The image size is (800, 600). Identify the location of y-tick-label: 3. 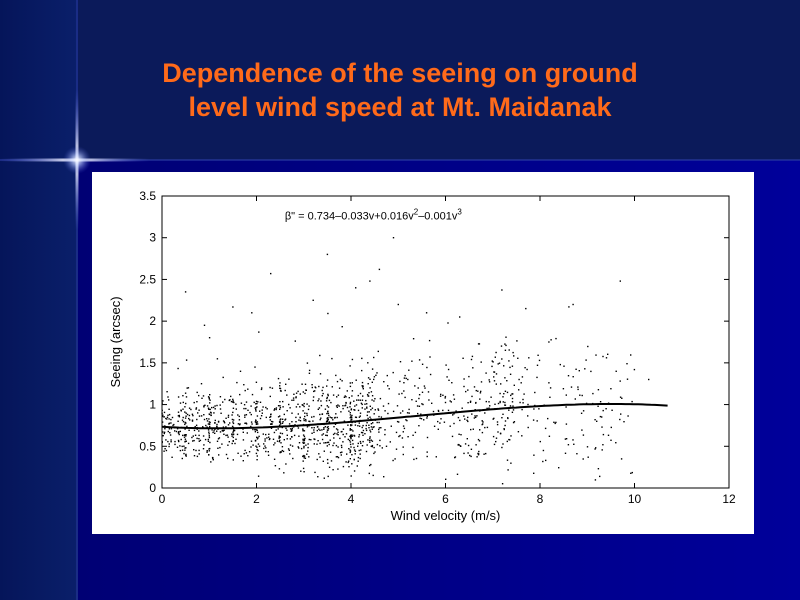
(152, 238).